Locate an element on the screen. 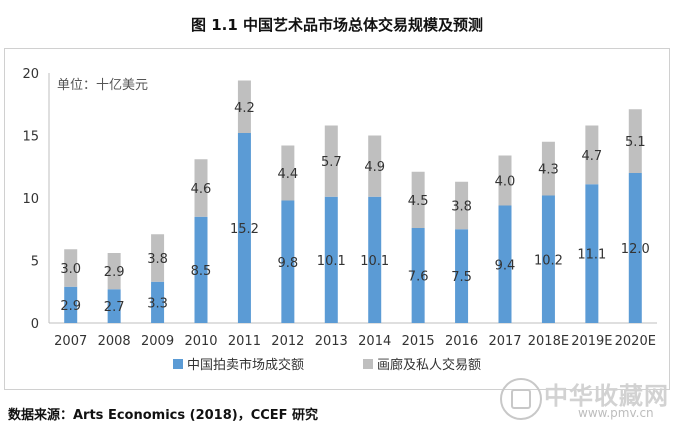  x-tick-label-2012: 2012 is located at coordinates (287, 341).